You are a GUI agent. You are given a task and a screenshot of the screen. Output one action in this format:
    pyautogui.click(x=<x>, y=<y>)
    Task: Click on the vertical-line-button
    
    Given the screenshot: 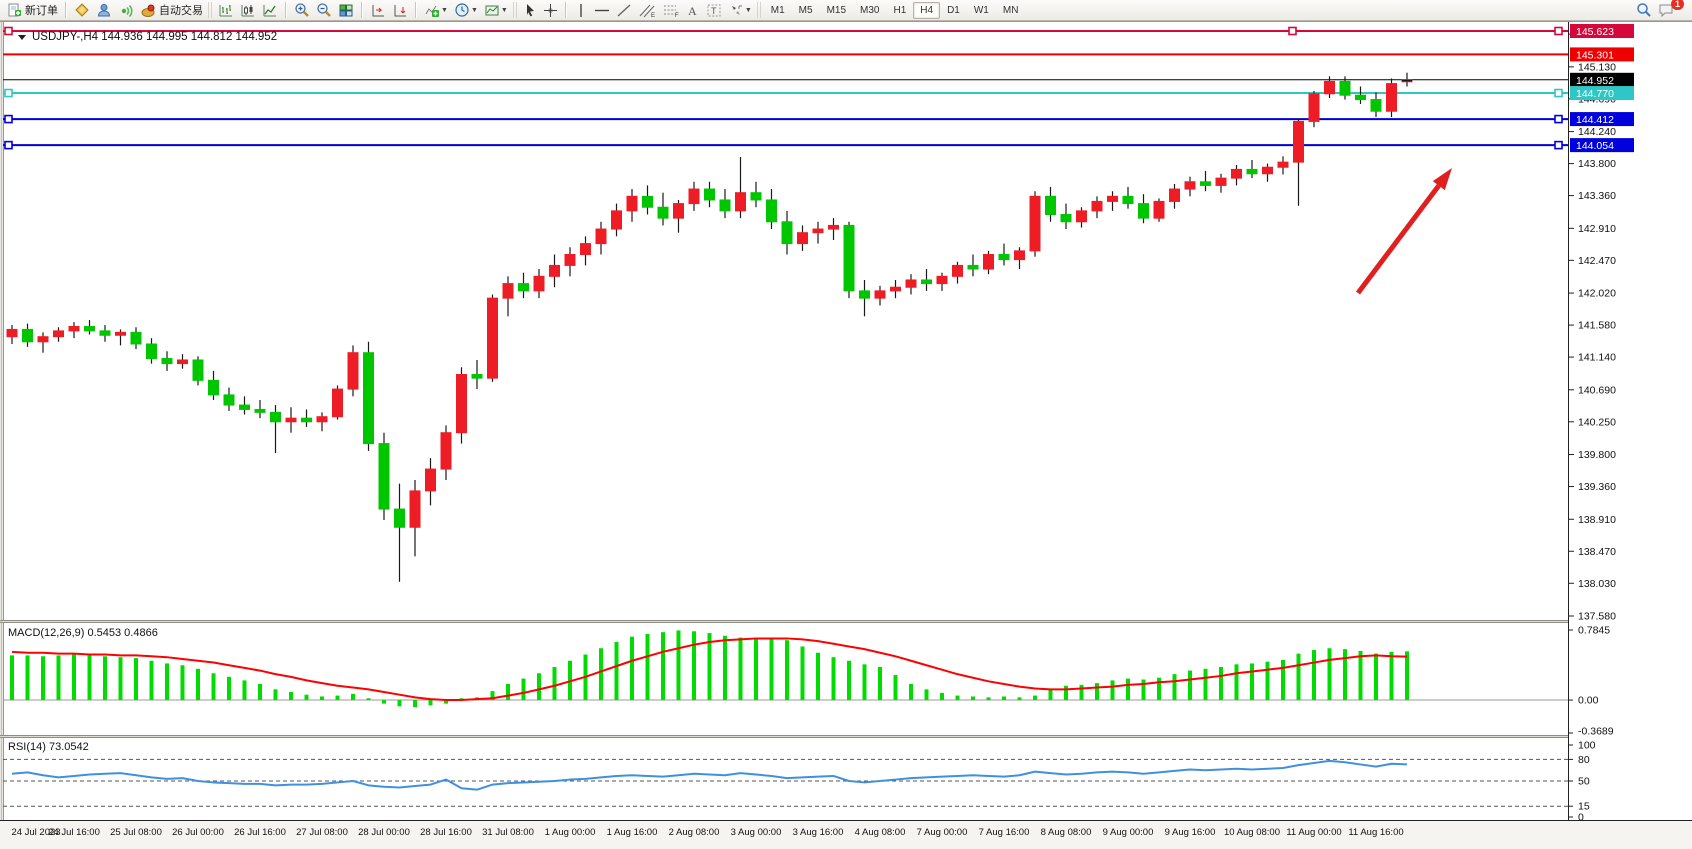 What is the action you would take?
    pyautogui.click(x=581, y=10)
    